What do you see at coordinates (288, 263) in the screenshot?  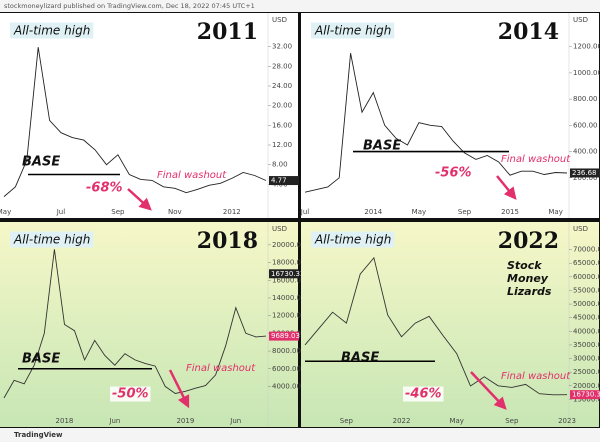 I see `y-tick-label: 18000.00` at bounding box center [288, 263].